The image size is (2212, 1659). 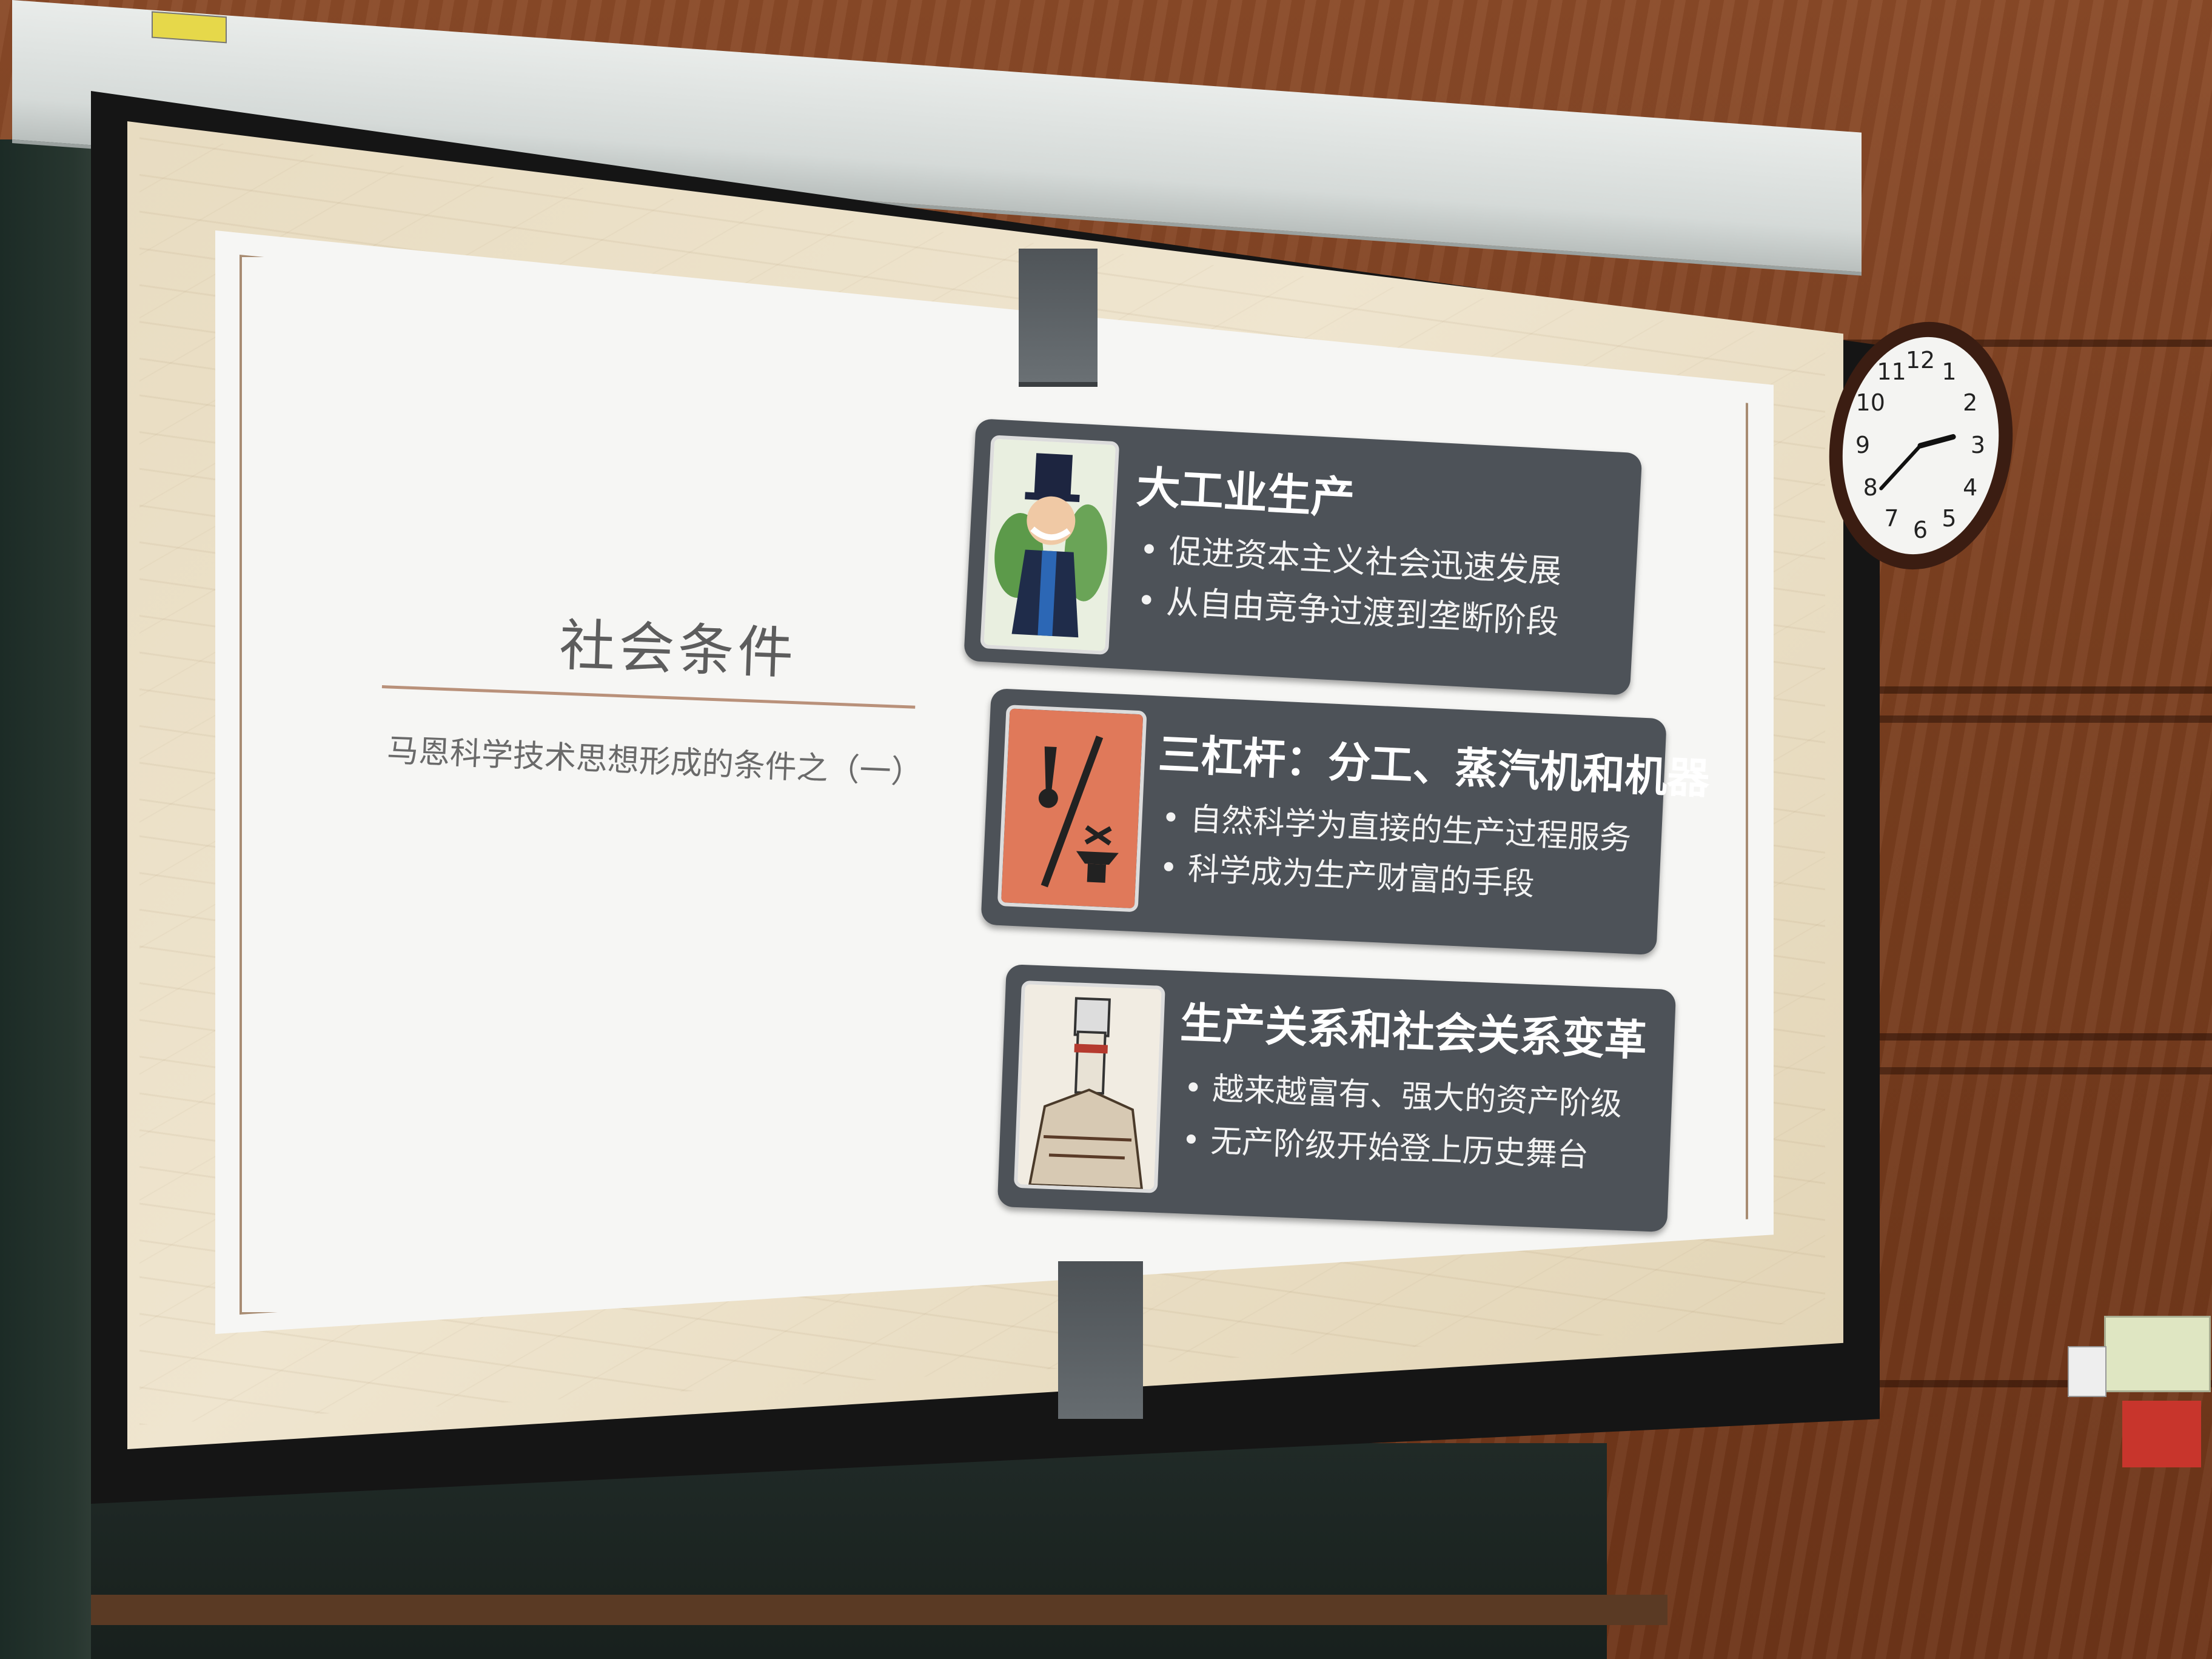 I want to click on card-title: 三杠杆：分工、蒸汽机和机器, so click(x=1434, y=767).